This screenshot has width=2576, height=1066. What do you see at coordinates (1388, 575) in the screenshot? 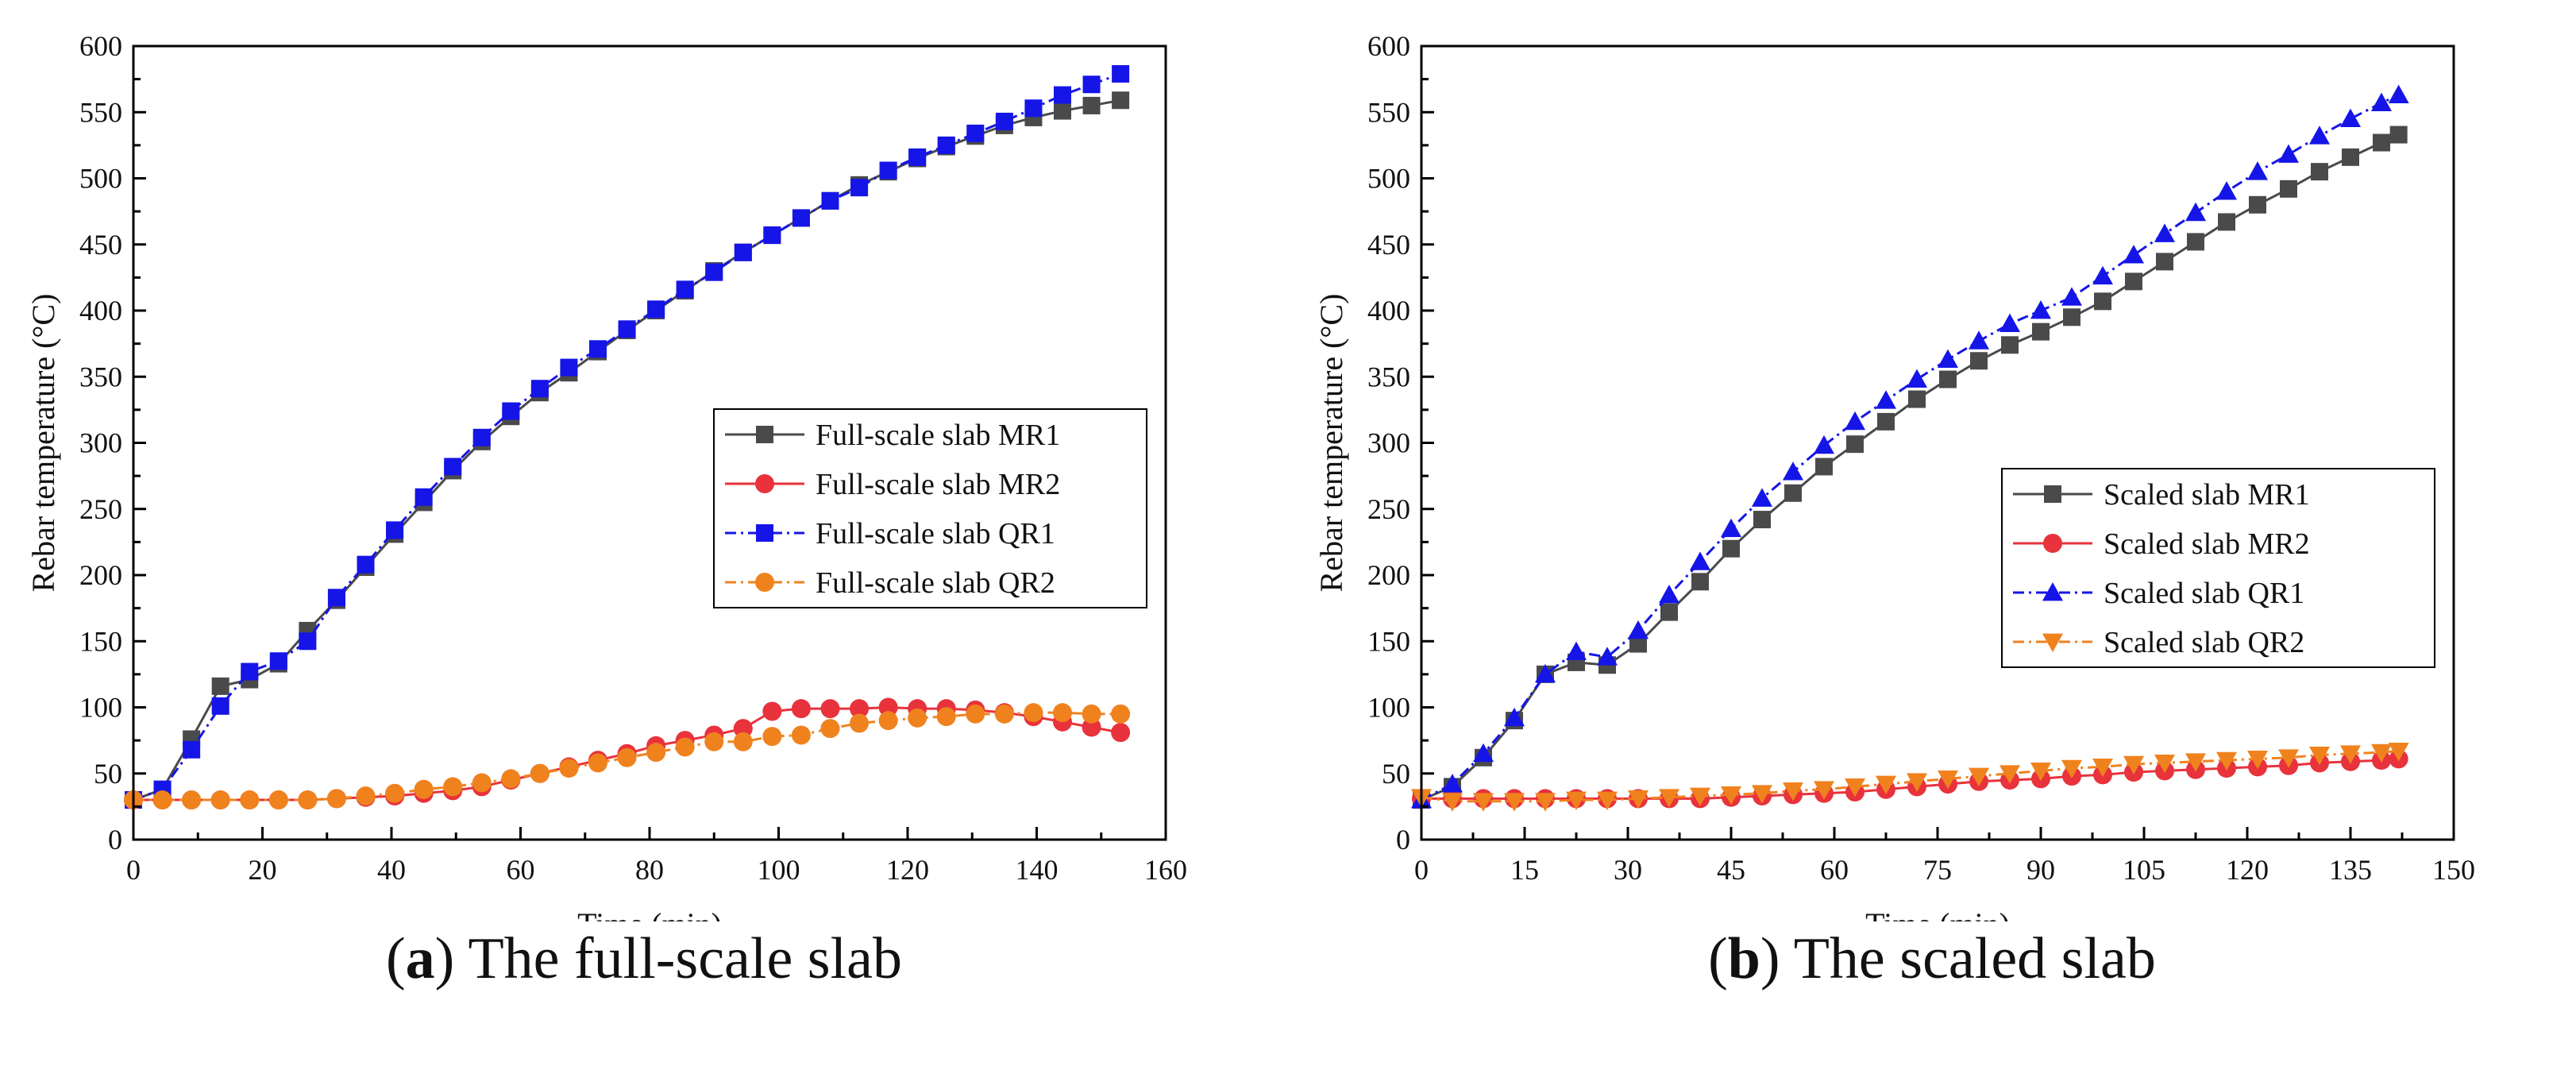
I see `chart-1-y-tick-label: 200` at bounding box center [1388, 575].